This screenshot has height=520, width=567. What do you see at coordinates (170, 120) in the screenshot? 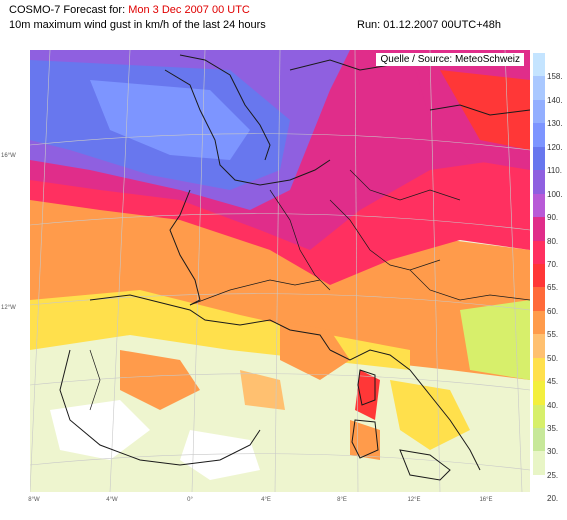
I see `storm-lightblue-zone` at bounding box center [170, 120].